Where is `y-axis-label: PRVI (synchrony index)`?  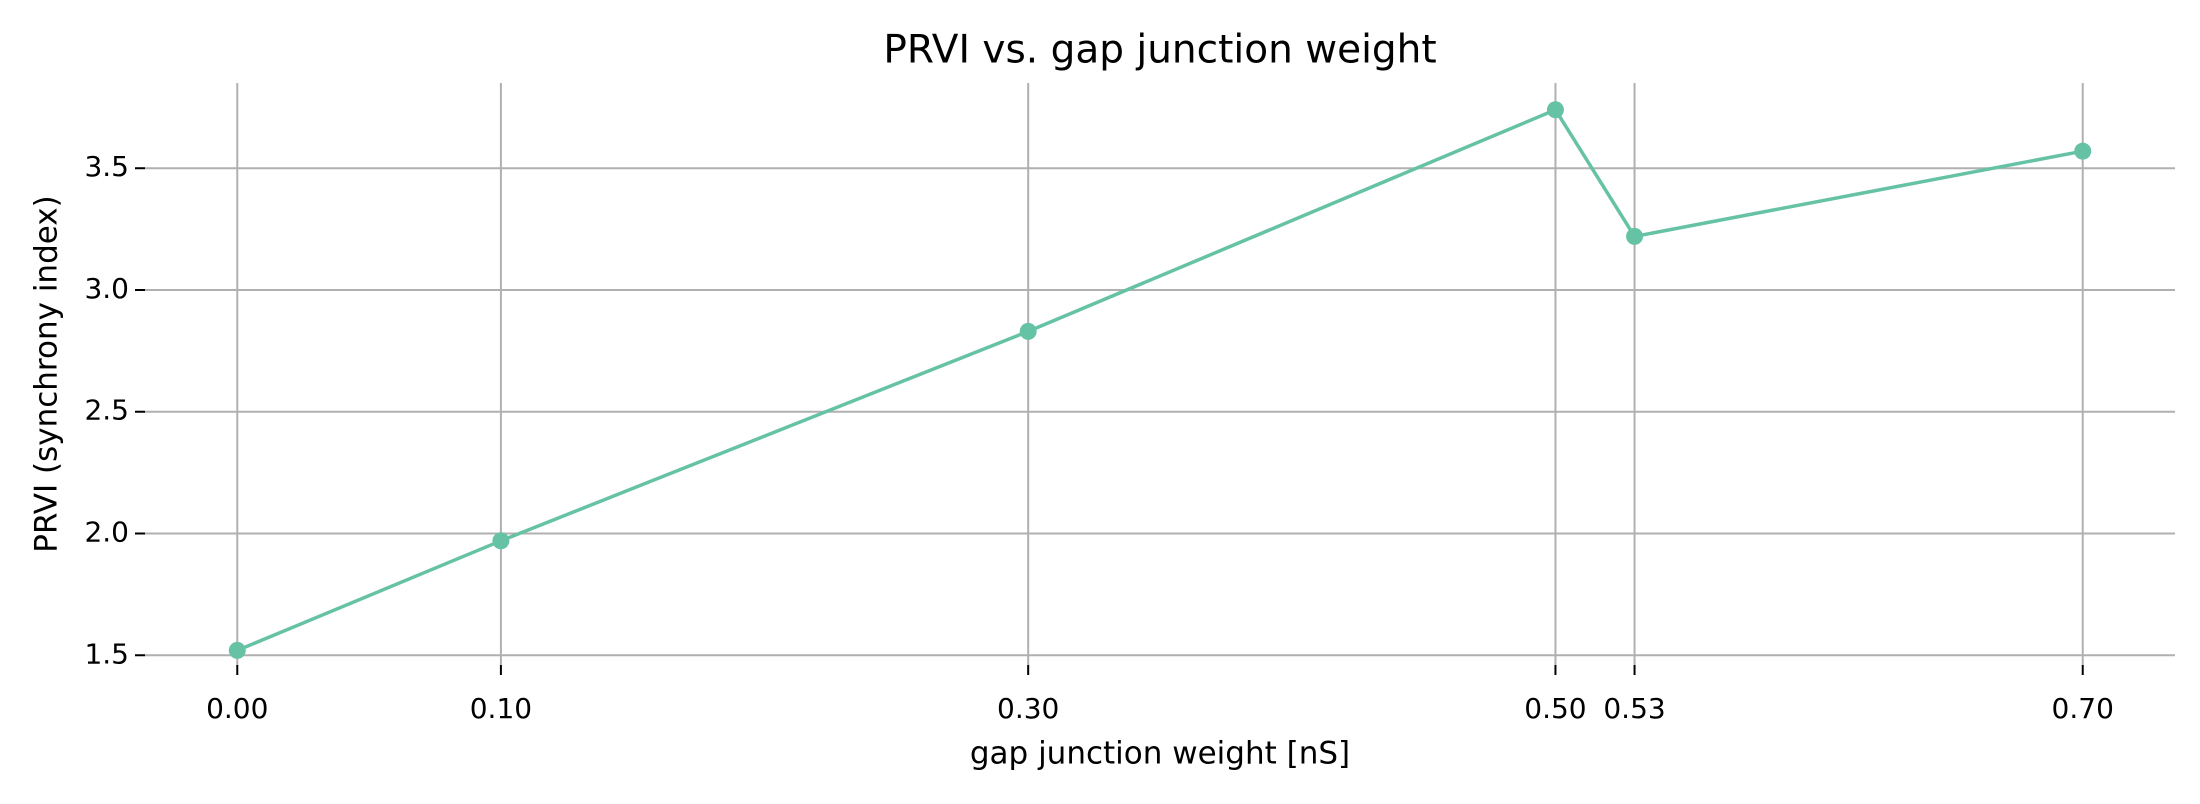 y-axis-label: PRVI (synchrony index) is located at coordinates (47, 373).